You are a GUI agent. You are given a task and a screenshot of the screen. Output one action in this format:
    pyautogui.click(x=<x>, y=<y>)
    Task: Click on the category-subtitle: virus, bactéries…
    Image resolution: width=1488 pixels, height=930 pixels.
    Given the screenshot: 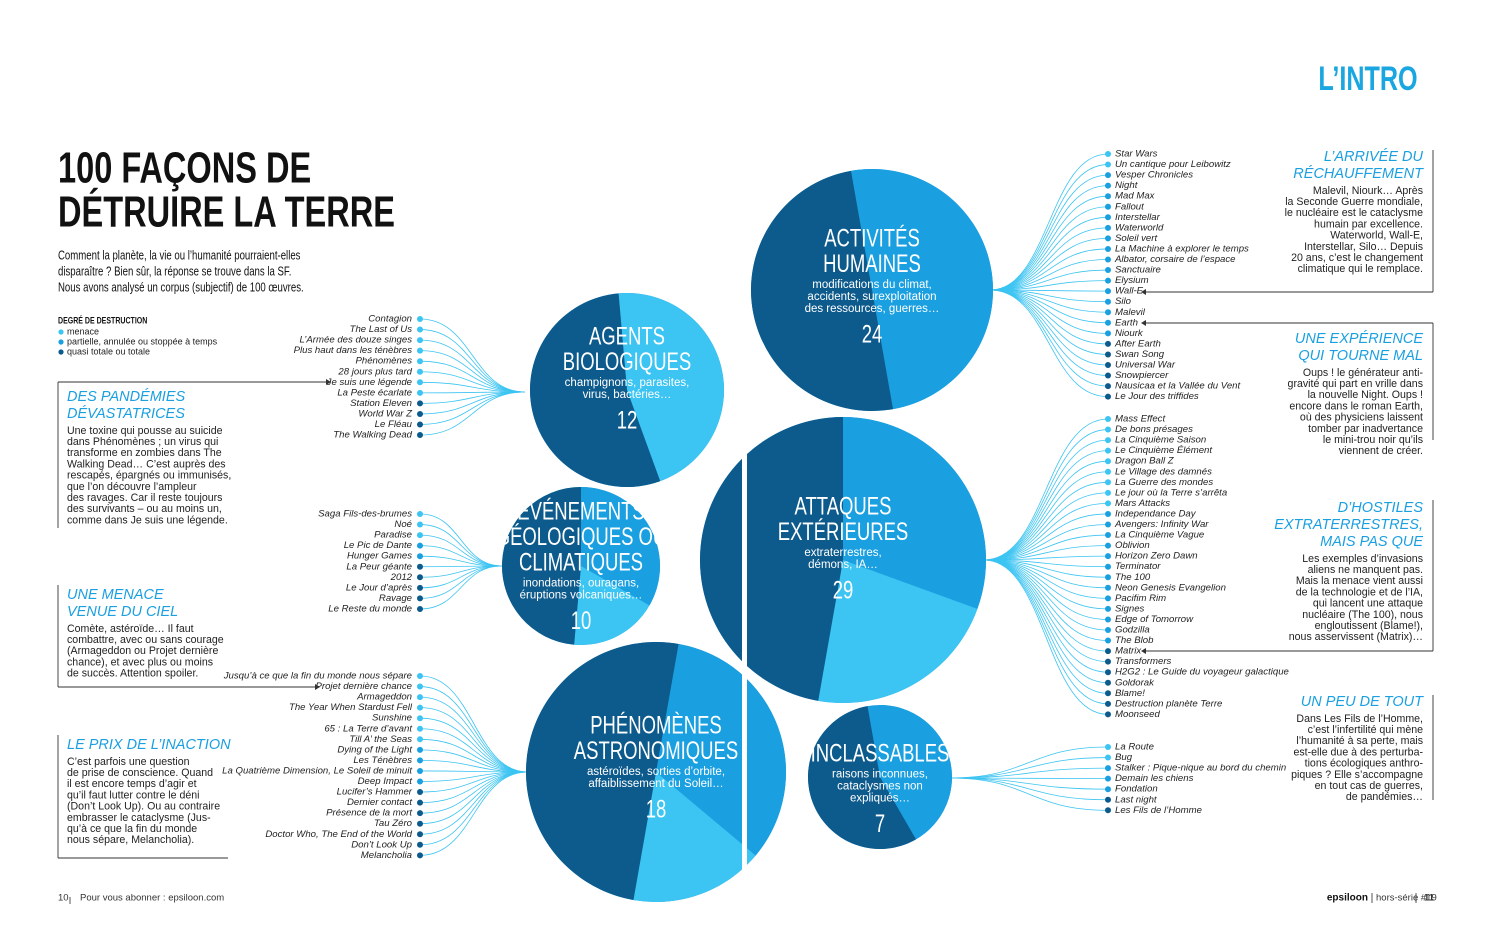 What is the action you would take?
    pyautogui.click(x=627, y=395)
    